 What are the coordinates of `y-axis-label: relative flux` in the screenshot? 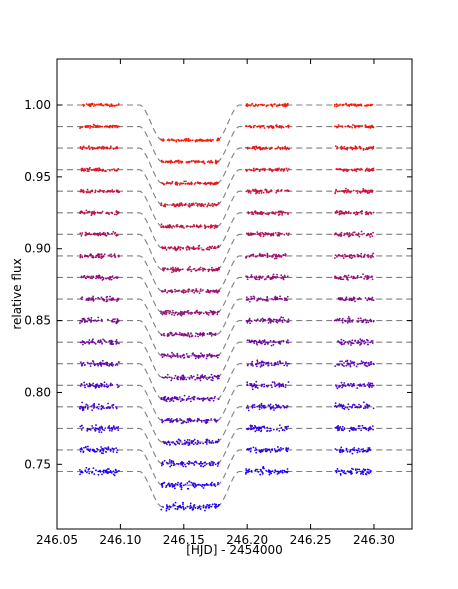 It's located at (17, 293).